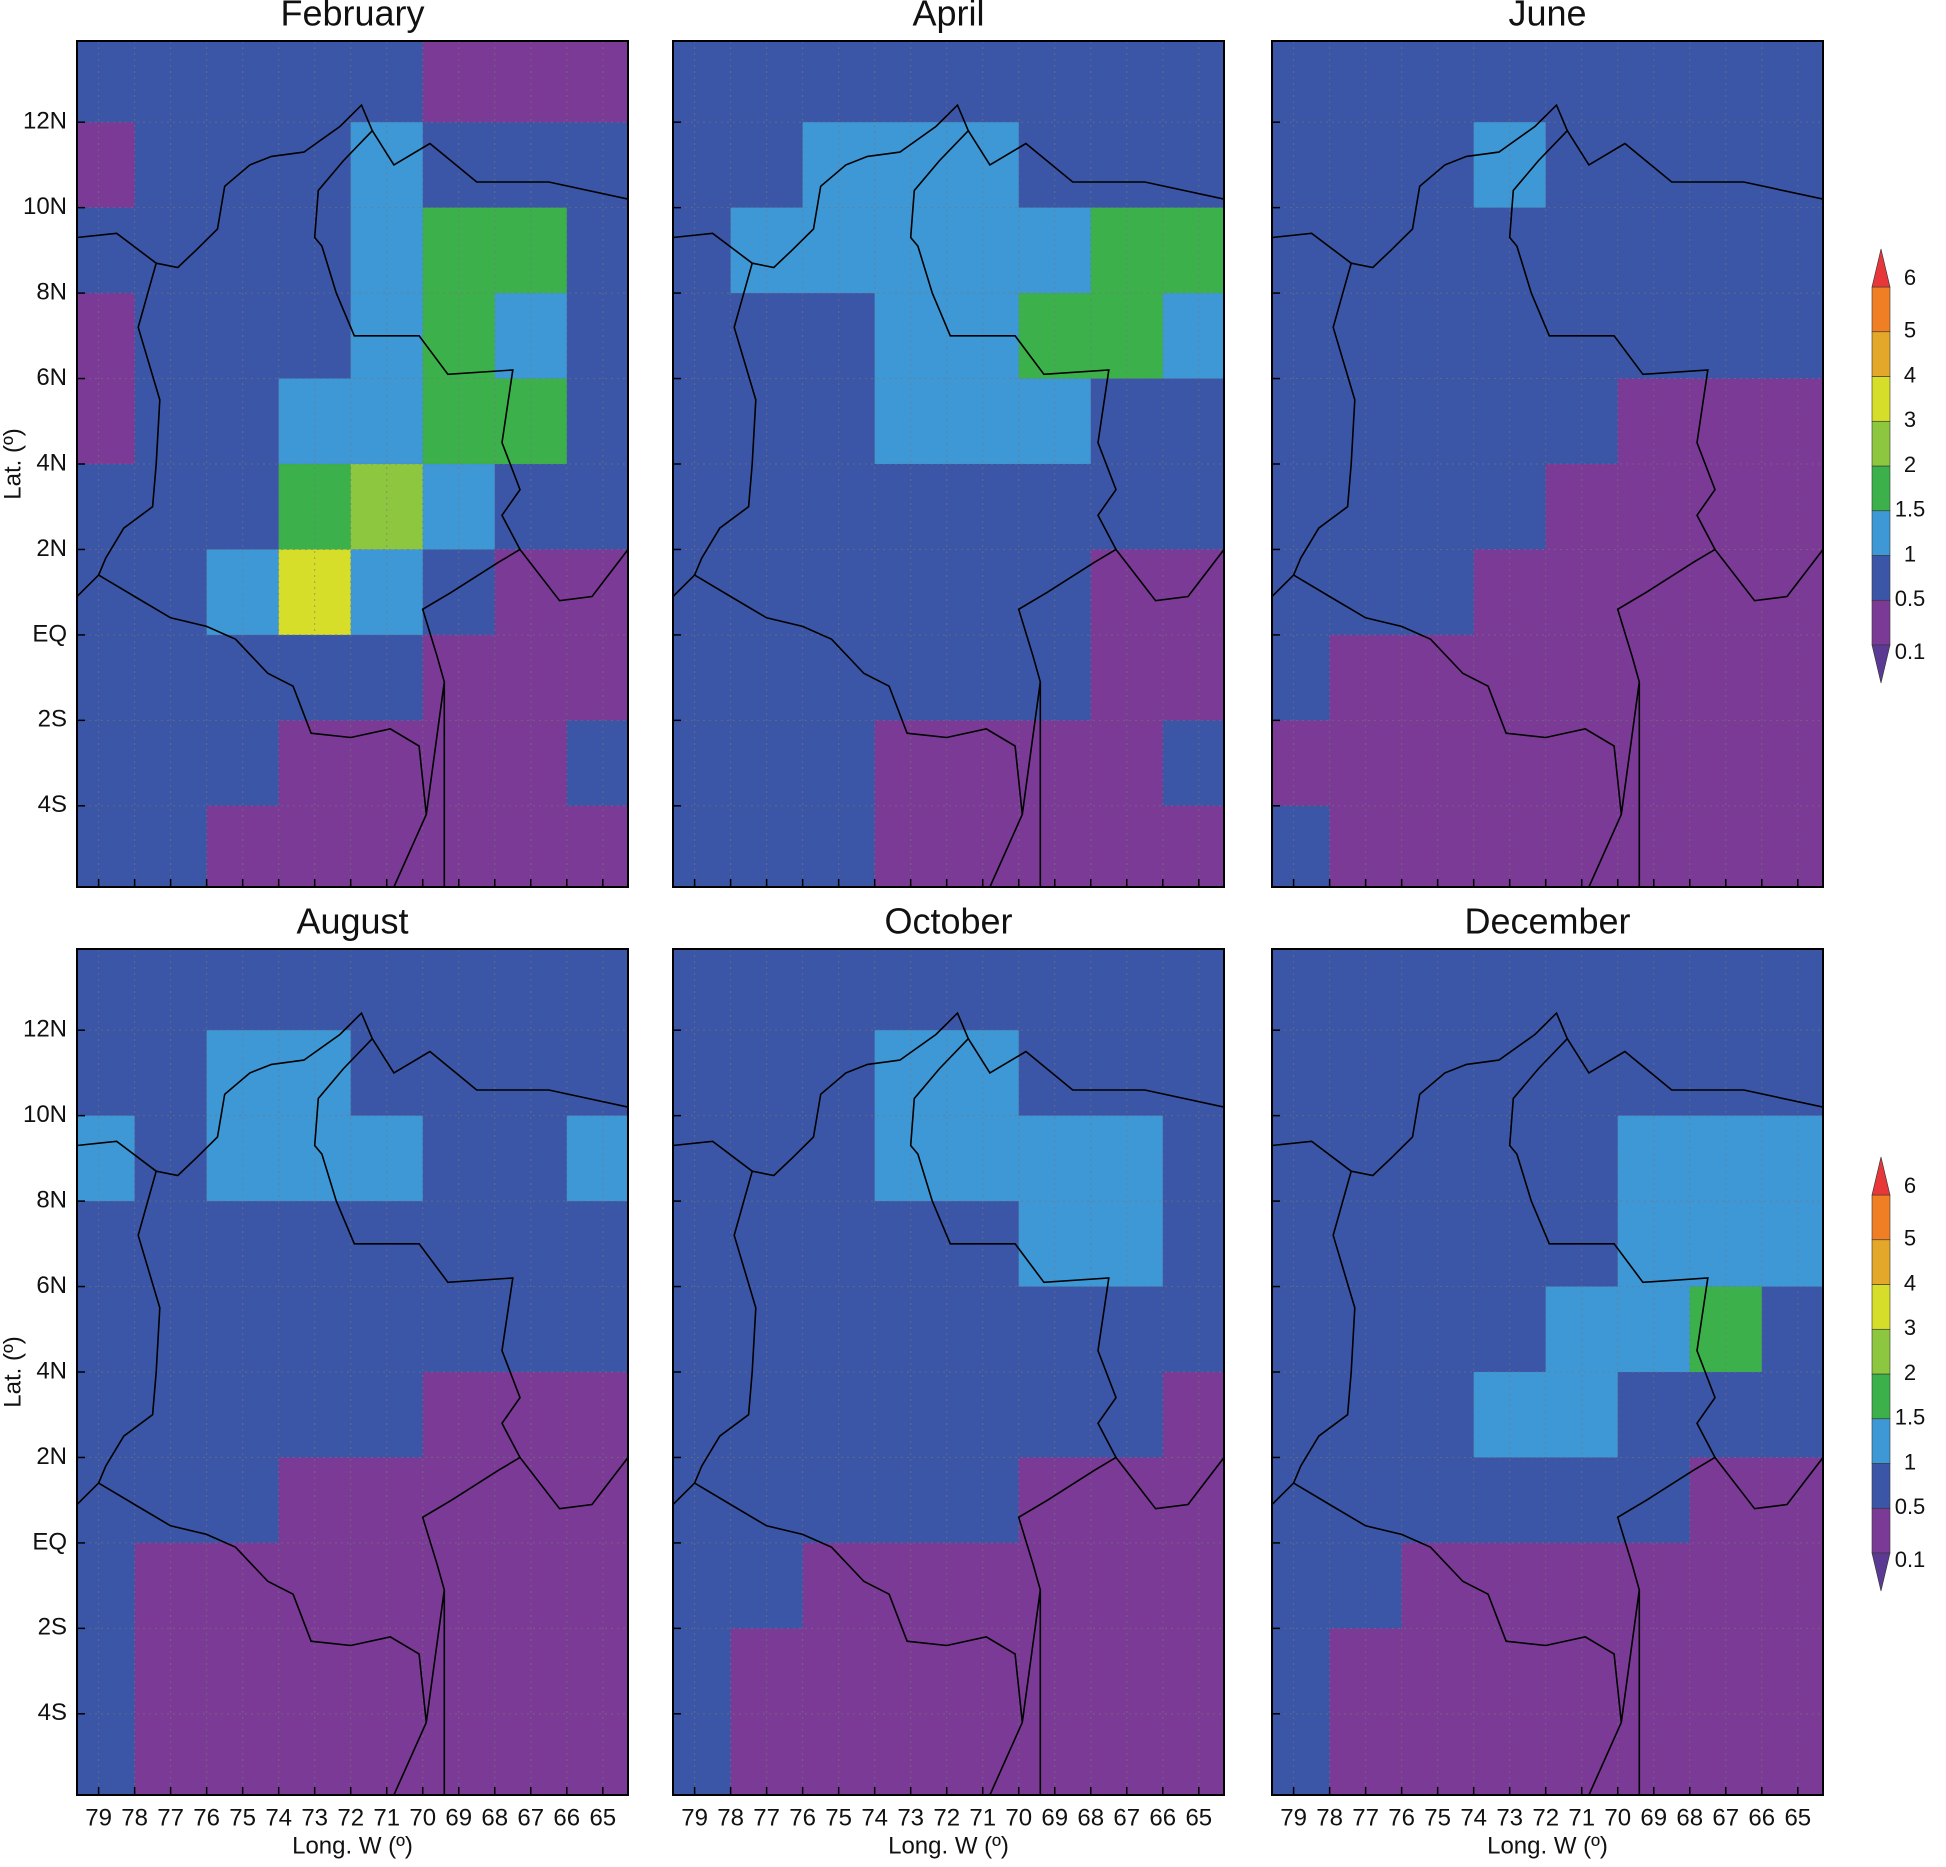 The image size is (1946, 1867). What do you see at coordinates (51, 1456) in the screenshot?
I see `y-tick-label: 2N` at bounding box center [51, 1456].